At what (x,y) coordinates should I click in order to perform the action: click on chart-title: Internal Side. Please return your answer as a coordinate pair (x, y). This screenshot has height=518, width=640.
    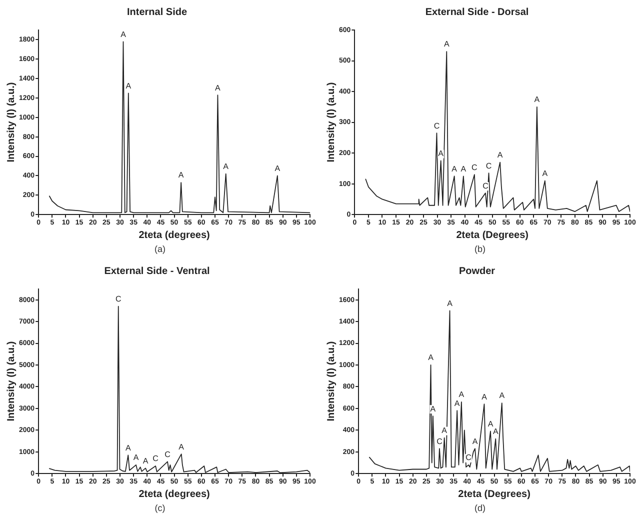
    Looking at the image, I should click on (157, 12).